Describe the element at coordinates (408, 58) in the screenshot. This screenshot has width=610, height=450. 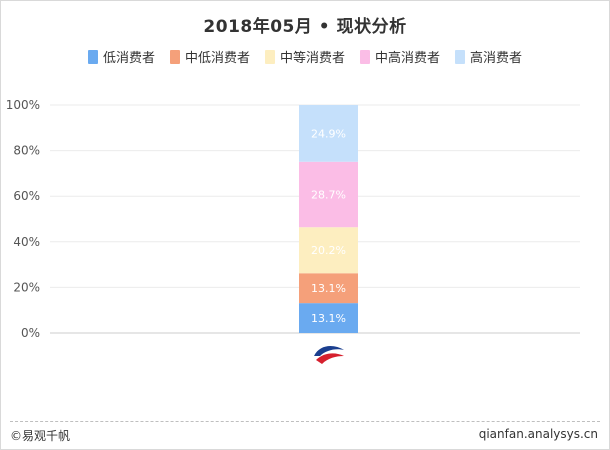
I see `legend-label-mid-high: 中高消费者` at that location.